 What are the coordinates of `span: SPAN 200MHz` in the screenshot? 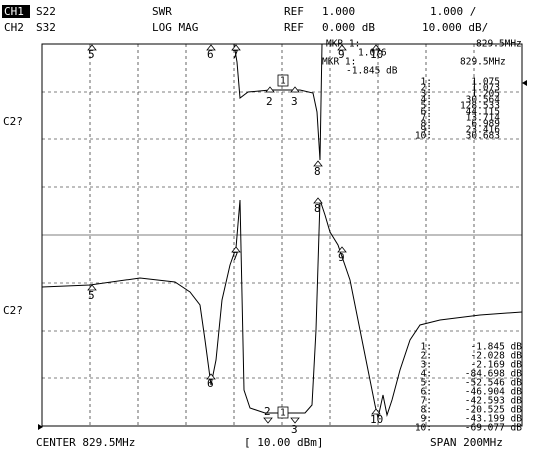 It's located at (466, 442).